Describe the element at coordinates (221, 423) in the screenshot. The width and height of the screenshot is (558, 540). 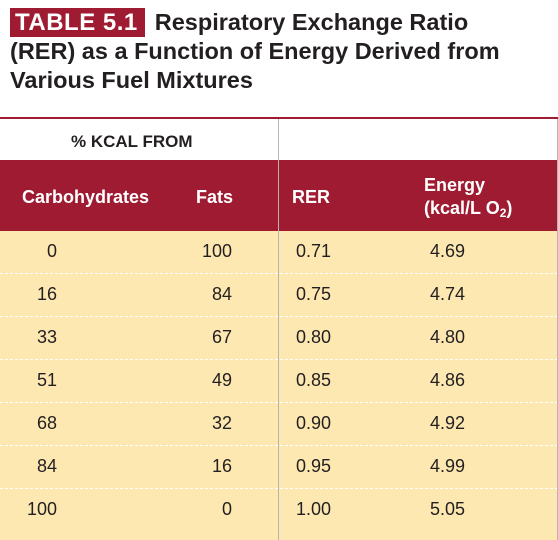
I see `cell-fats: 32` at that location.